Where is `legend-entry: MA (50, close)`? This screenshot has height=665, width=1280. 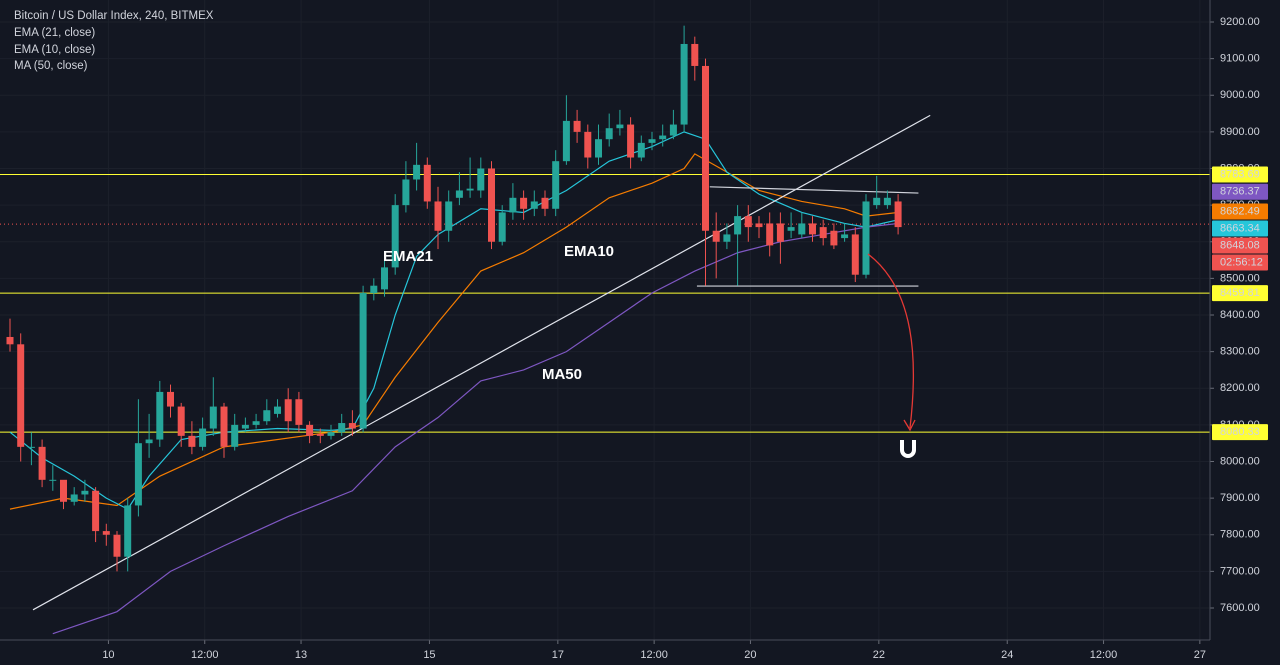
legend-entry: MA (50, close) is located at coordinates (51, 66).